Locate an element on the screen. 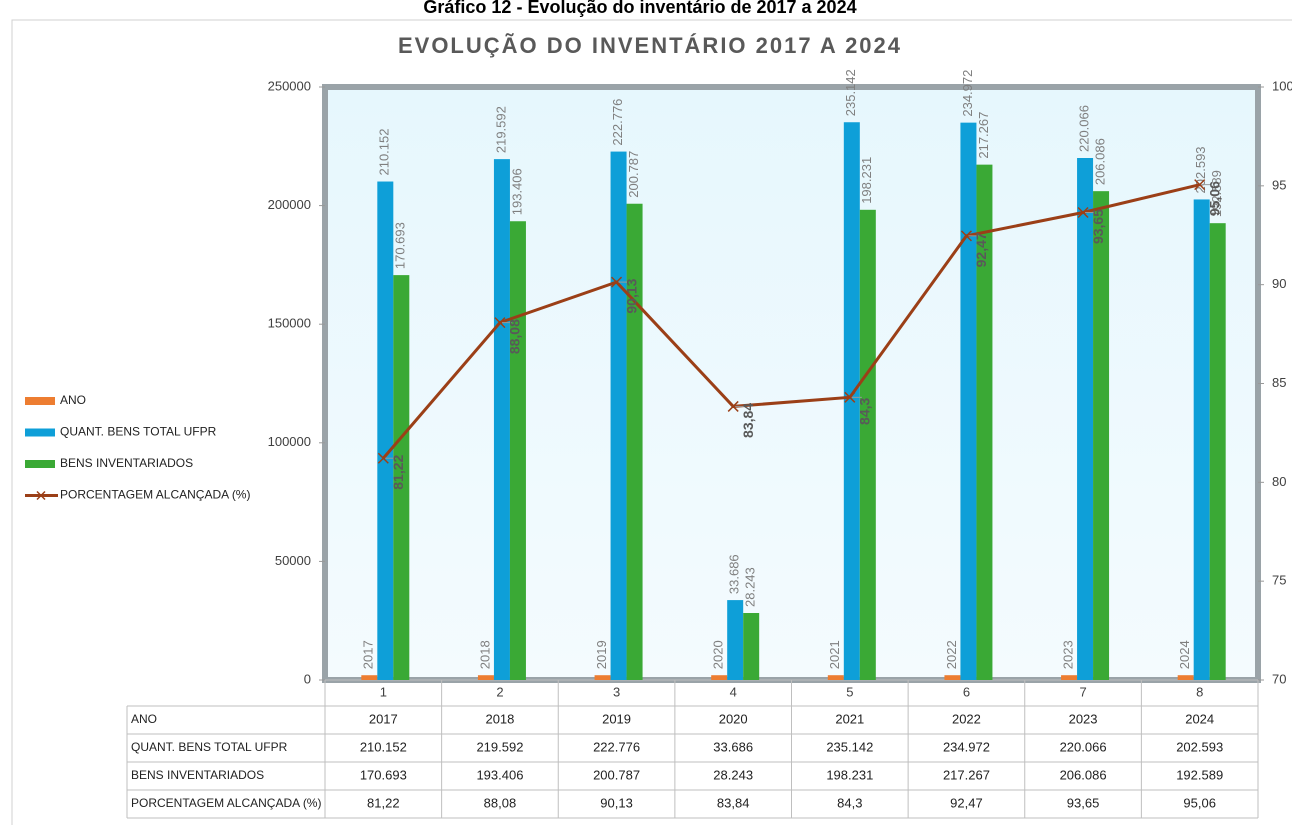 The image size is (1292, 825). x-tick-label: 6 is located at coordinates (966, 691).